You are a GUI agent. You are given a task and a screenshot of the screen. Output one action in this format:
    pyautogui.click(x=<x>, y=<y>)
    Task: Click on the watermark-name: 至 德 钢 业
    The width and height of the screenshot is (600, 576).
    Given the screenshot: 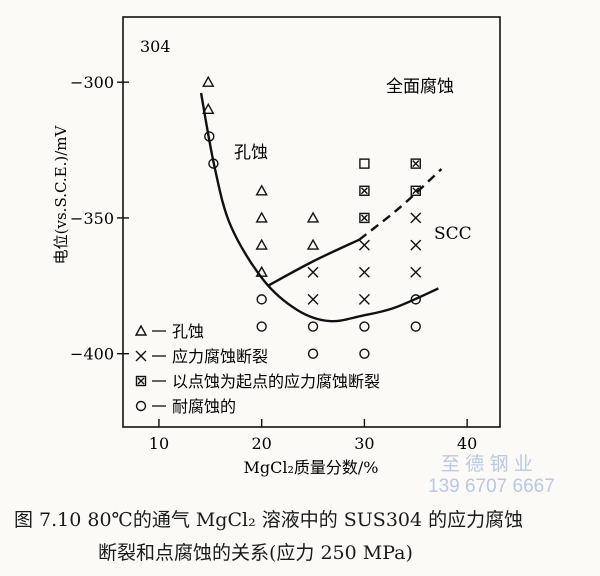 What is the action you would take?
    pyautogui.click(x=487, y=464)
    